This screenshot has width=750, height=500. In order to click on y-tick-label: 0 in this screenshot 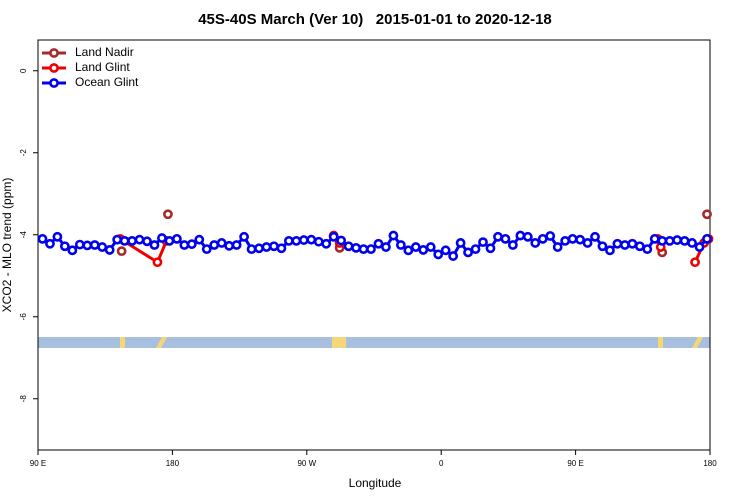, I will do `click(23, 70)`.